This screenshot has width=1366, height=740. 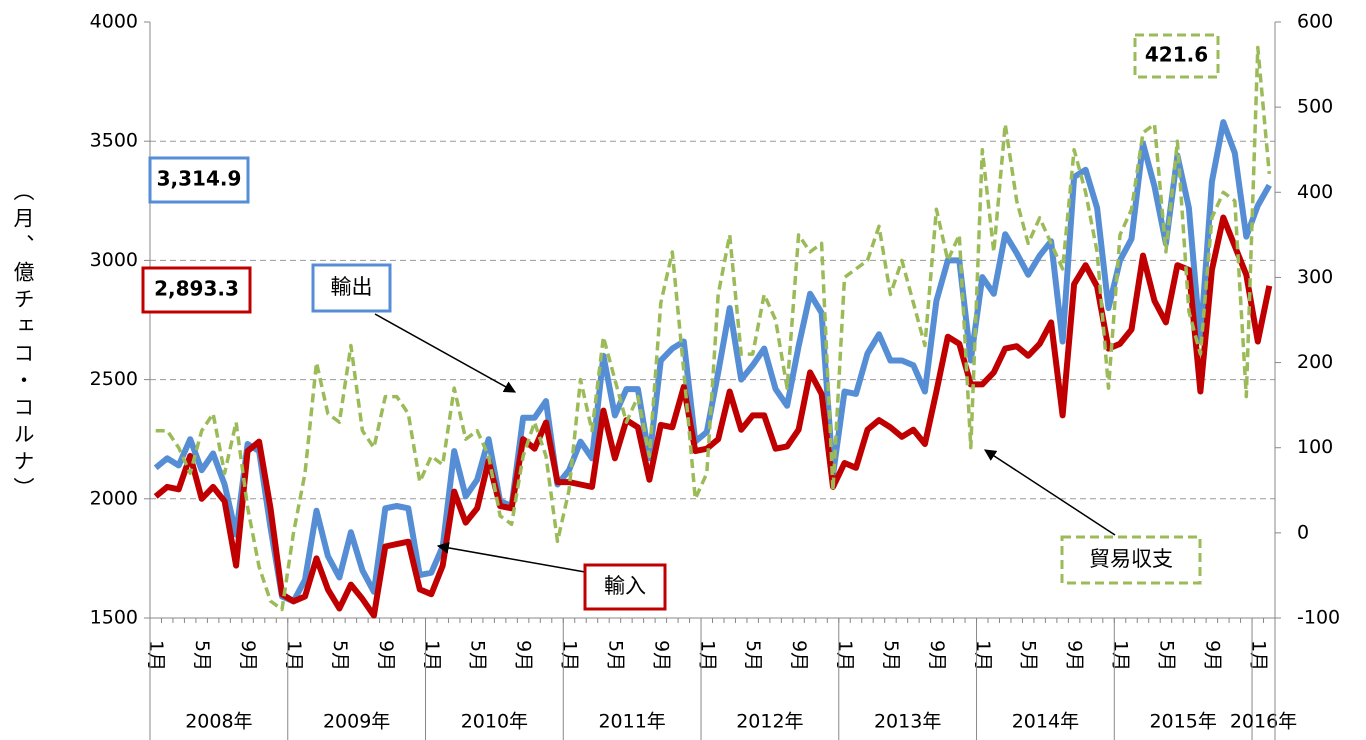 What do you see at coordinates (1318, 618) in the screenshot?
I see `y2-tick-label: -100` at bounding box center [1318, 618].